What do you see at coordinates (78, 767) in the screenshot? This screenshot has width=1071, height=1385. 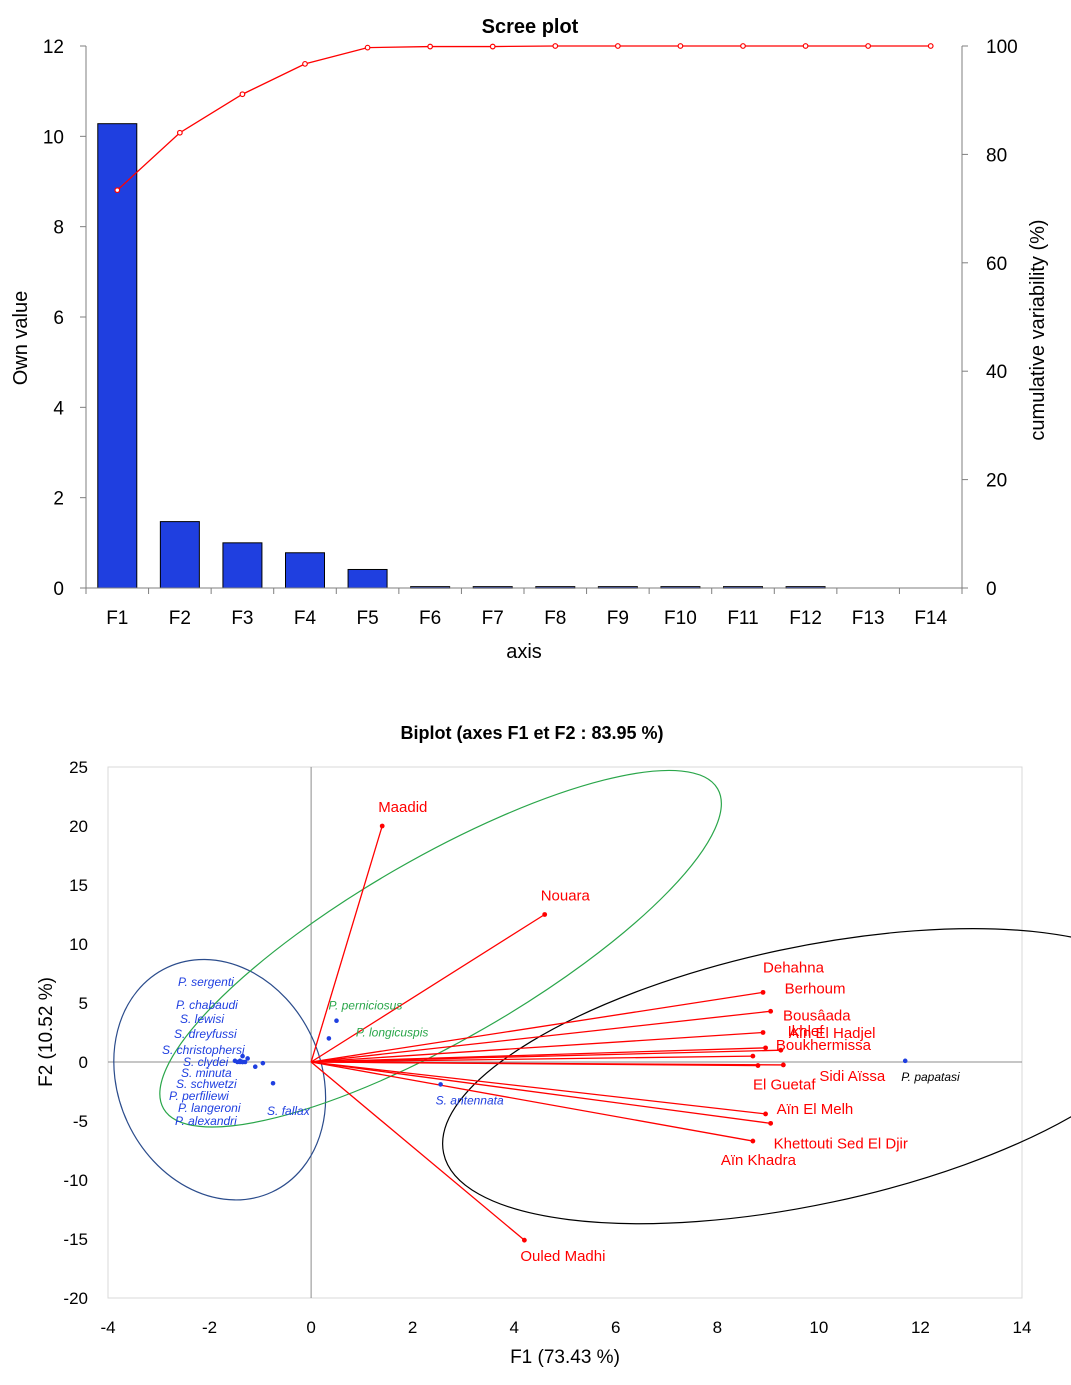 I see `biplot-y-tick-label: 25` at bounding box center [78, 767].